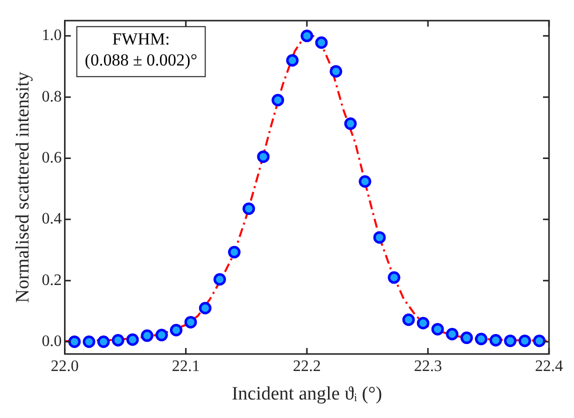  I want to click on annotation: FWHM:, so click(141, 39).